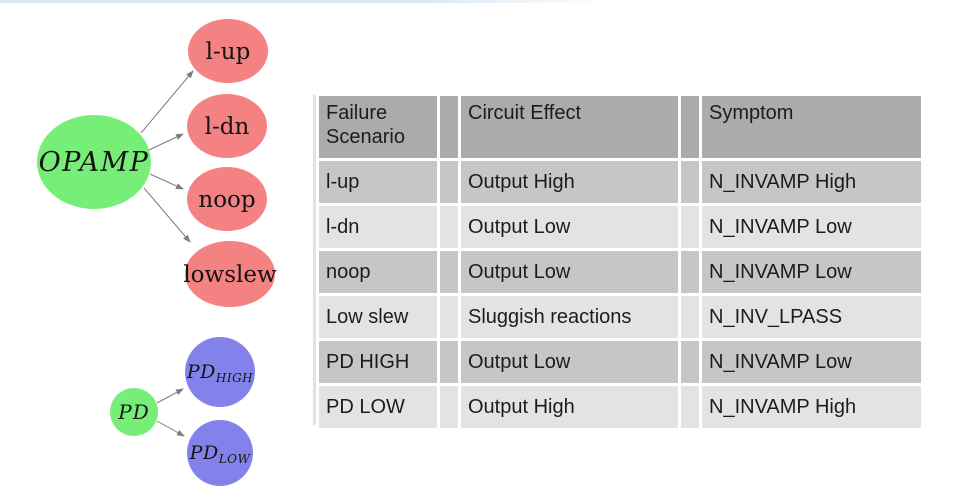  I want to click on node-opamp-label: OPAMP, so click(94, 162).